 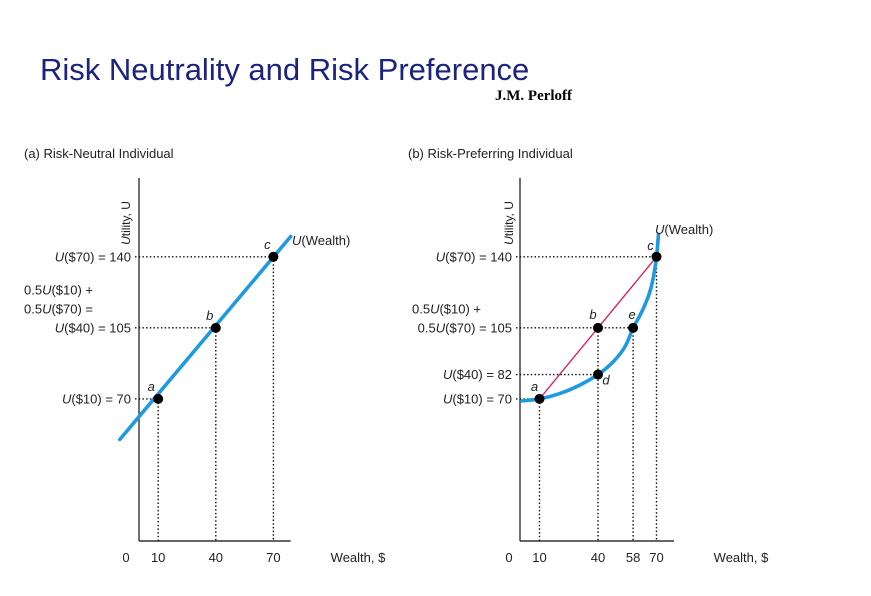 What do you see at coordinates (477, 374) in the screenshot?
I see `y-tick-label: U($40) = 82` at bounding box center [477, 374].